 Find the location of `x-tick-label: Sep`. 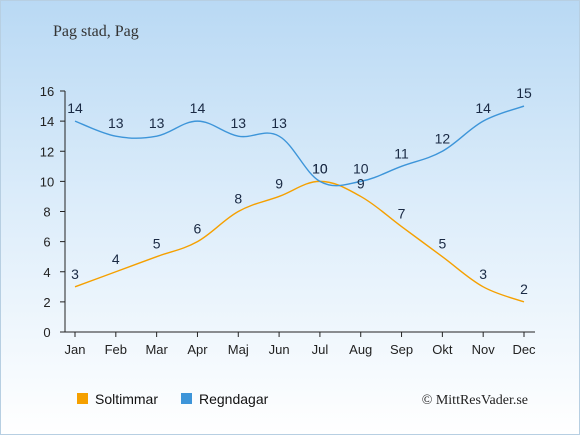

x-tick-label: Sep is located at coordinates (401, 349).